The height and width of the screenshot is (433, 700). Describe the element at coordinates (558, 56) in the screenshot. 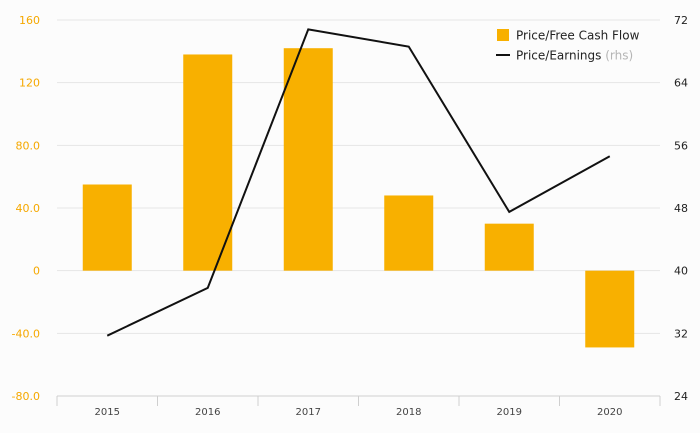

I see `legend-line-name: Price/Earnings` at that location.